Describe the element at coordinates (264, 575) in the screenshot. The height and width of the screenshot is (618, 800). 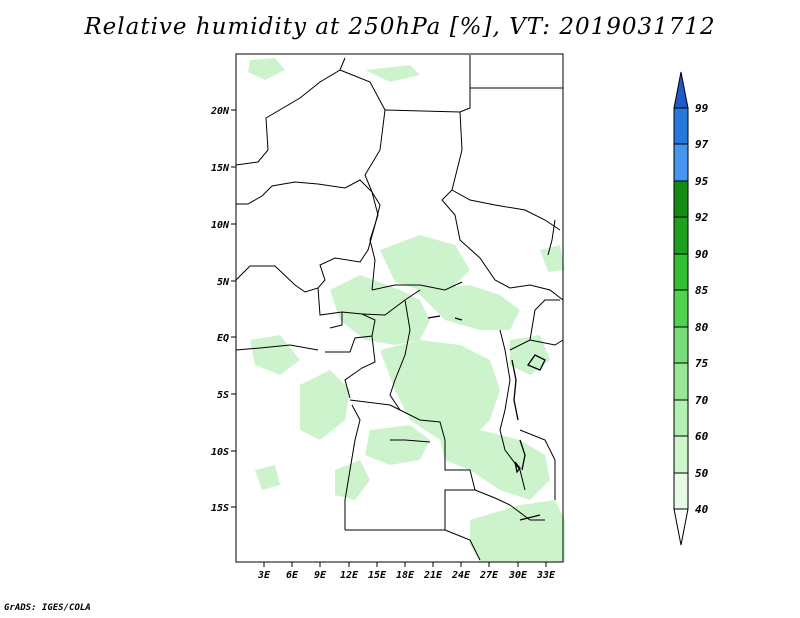
I see `lon-label-3e: 3E` at that location.